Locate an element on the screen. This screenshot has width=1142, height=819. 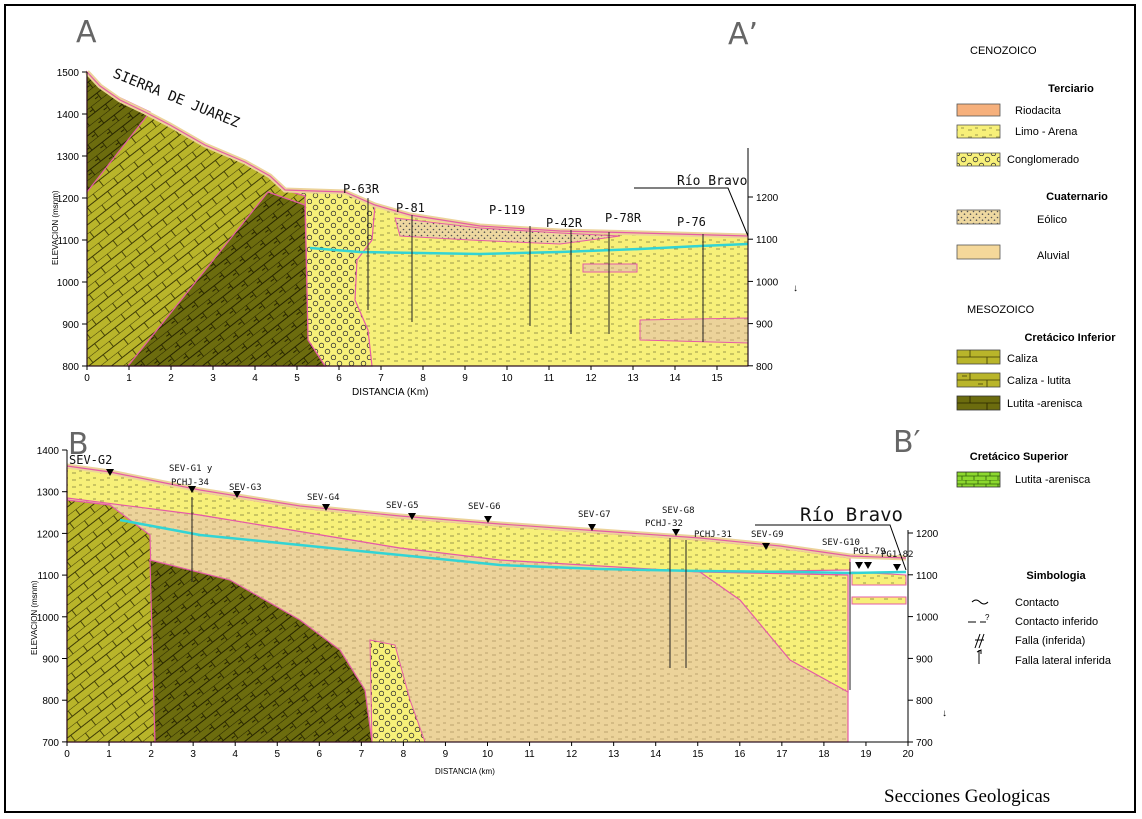
well-label-sev-g5: SEV-G5 is located at coordinates (402, 506).